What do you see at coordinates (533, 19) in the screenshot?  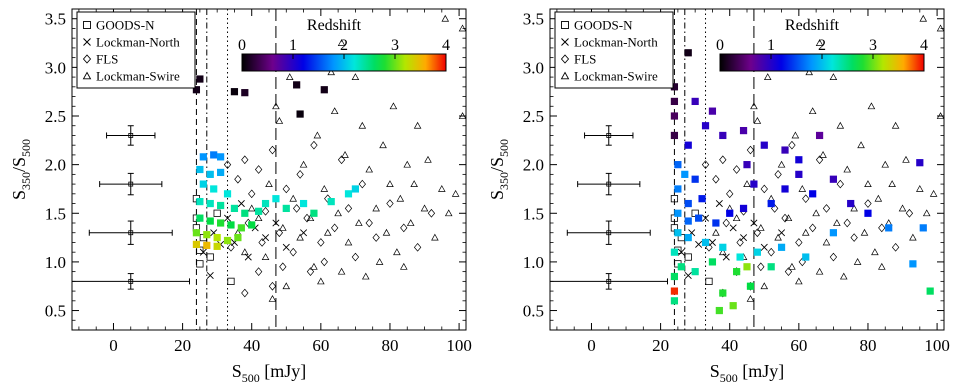 I see `y-tick-label: 3.5` at bounding box center [533, 19].